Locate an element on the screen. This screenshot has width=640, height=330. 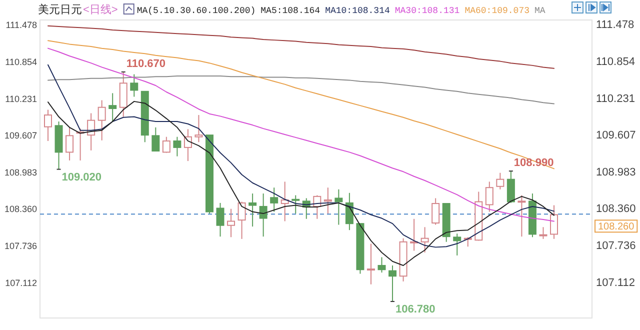
text: MA5:108.164 is located at coordinates (290, 11).